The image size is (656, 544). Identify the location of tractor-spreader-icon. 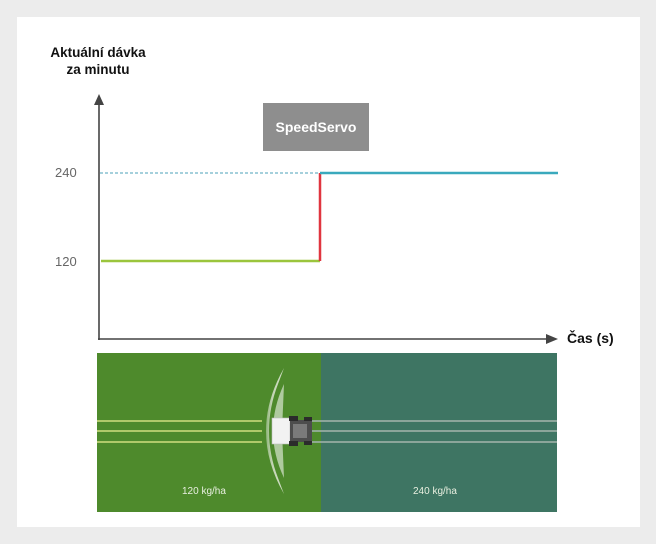
(291, 431).